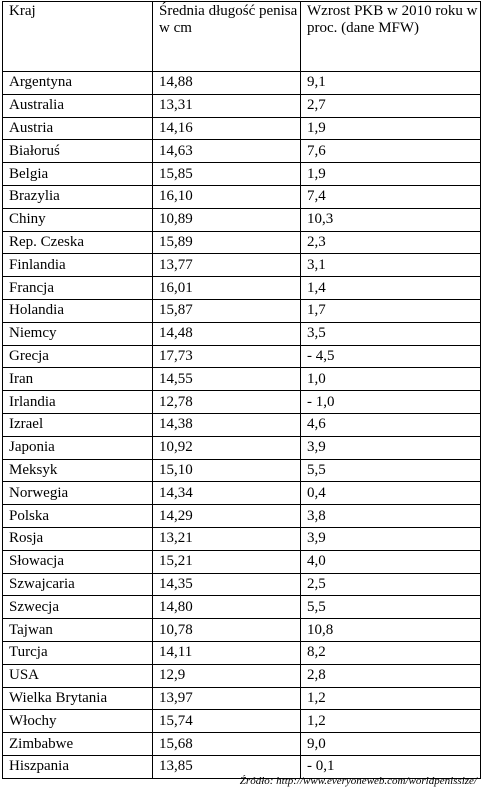 Image resolution: width=483 pixels, height=794 pixels. What do you see at coordinates (390, 493) in the screenshot?
I see `cell-gdp-growth: 0,4` at bounding box center [390, 493].